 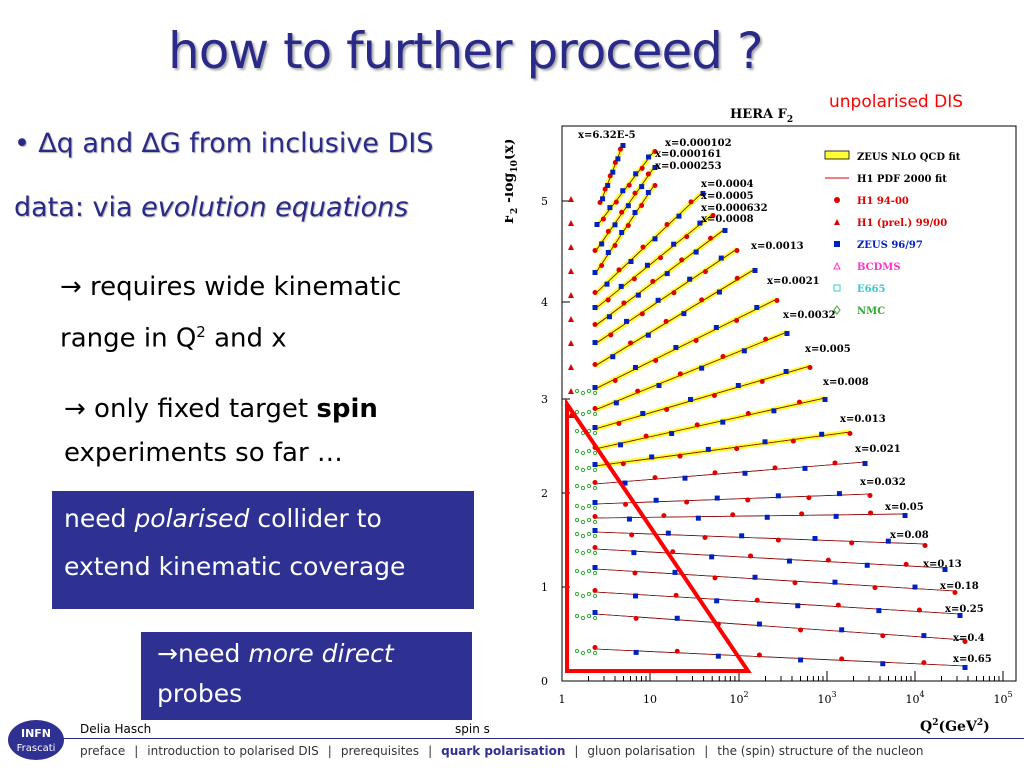 What do you see at coordinates (641, 751) in the screenshot?
I see `nav-item: gluon polarisation` at bounding box center [641, 751].